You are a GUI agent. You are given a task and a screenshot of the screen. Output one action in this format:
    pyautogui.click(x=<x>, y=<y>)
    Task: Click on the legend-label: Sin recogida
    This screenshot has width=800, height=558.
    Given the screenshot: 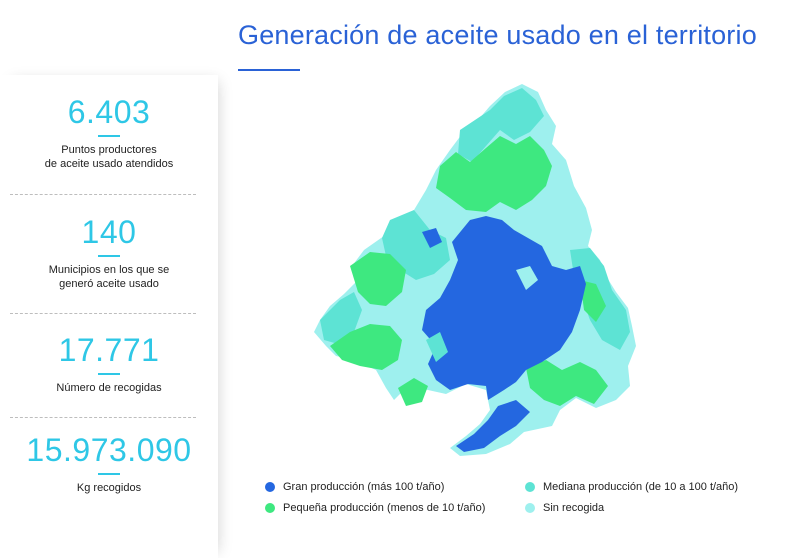 What is the action you would take?
    pyautogui.click(x=574, y=508)
    